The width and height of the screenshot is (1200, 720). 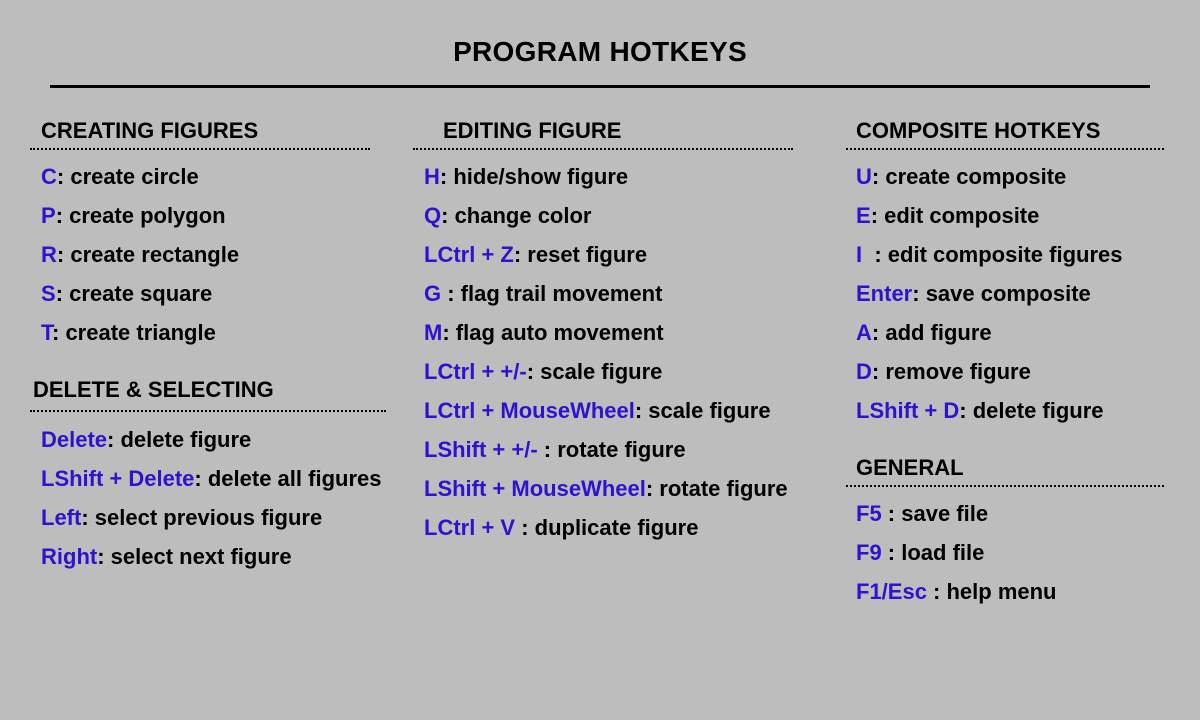 I want to click on hotkey-item: I : edit composite figures, so click(x=989, y=261).